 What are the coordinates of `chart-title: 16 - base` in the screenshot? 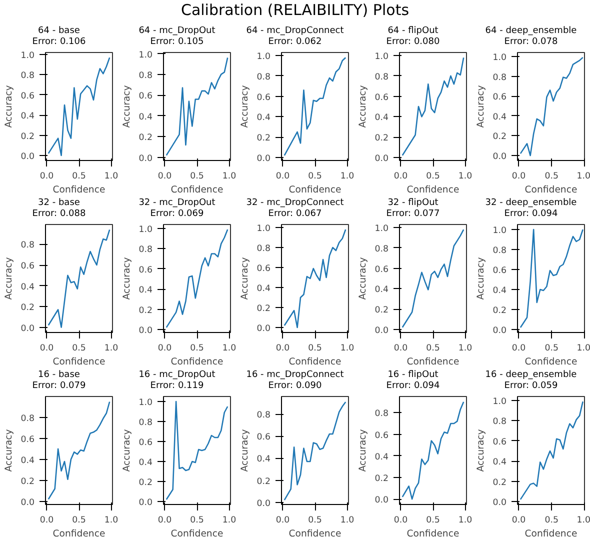 It's located at (59, 375).